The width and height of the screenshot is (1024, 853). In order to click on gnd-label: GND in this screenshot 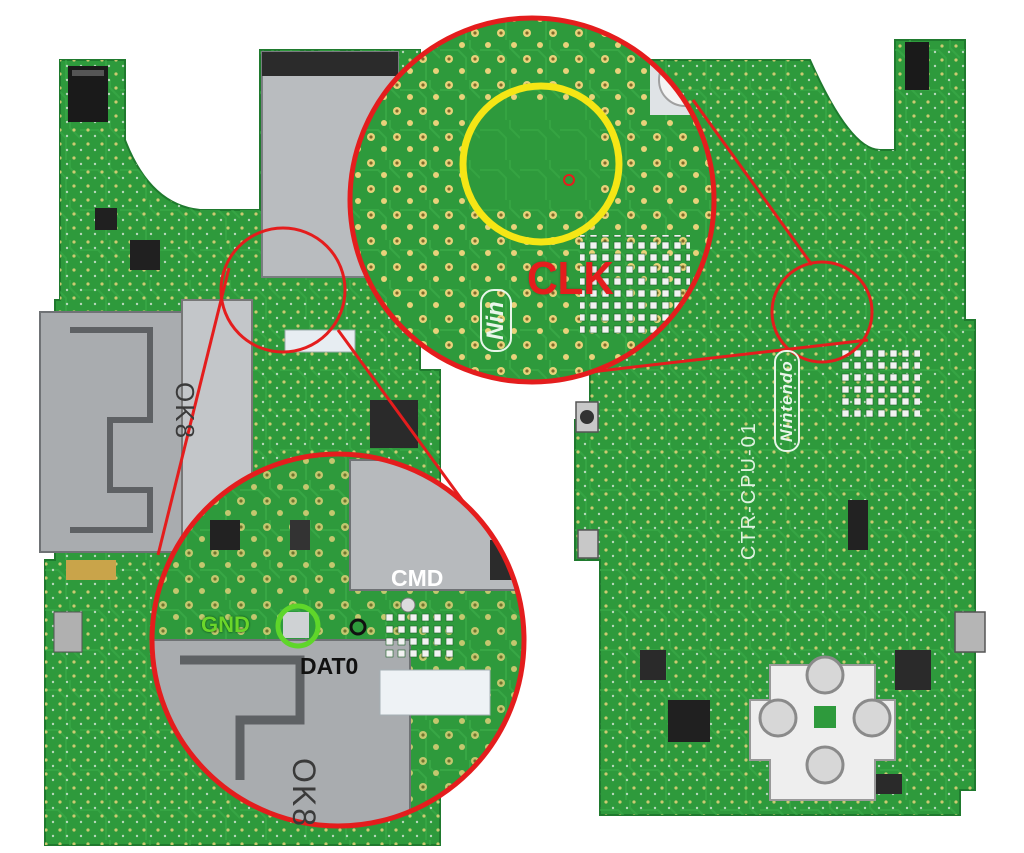, I will do `click(225, 624)`.